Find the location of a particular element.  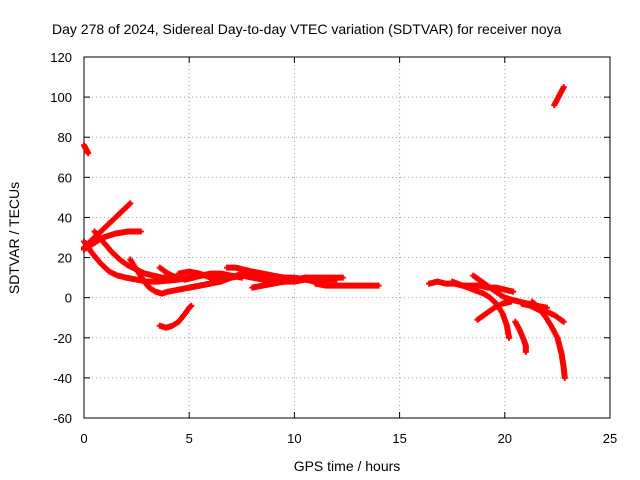

x-tick-label: 20 is located at coordinates (505, 438).